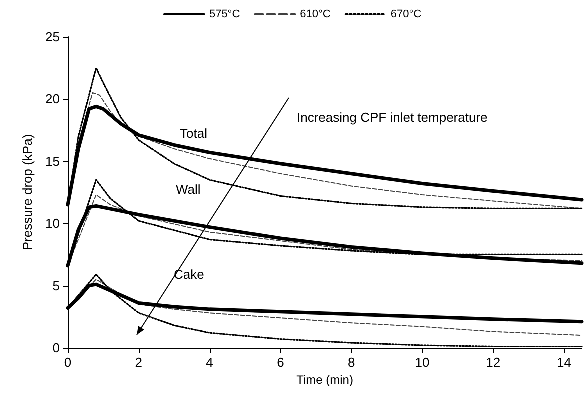 This screenshot has height=404, width=585. Describe the element at coordinates (422, 362) in the screenshot. I see `x-tick-label: 10` at that location.